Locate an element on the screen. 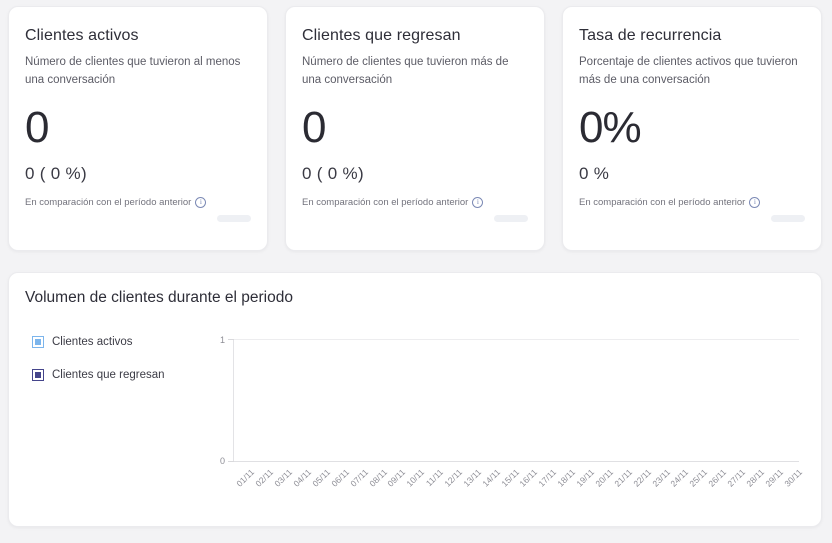  x-axis-label: 24/11 is located at coordinates (679, 478).